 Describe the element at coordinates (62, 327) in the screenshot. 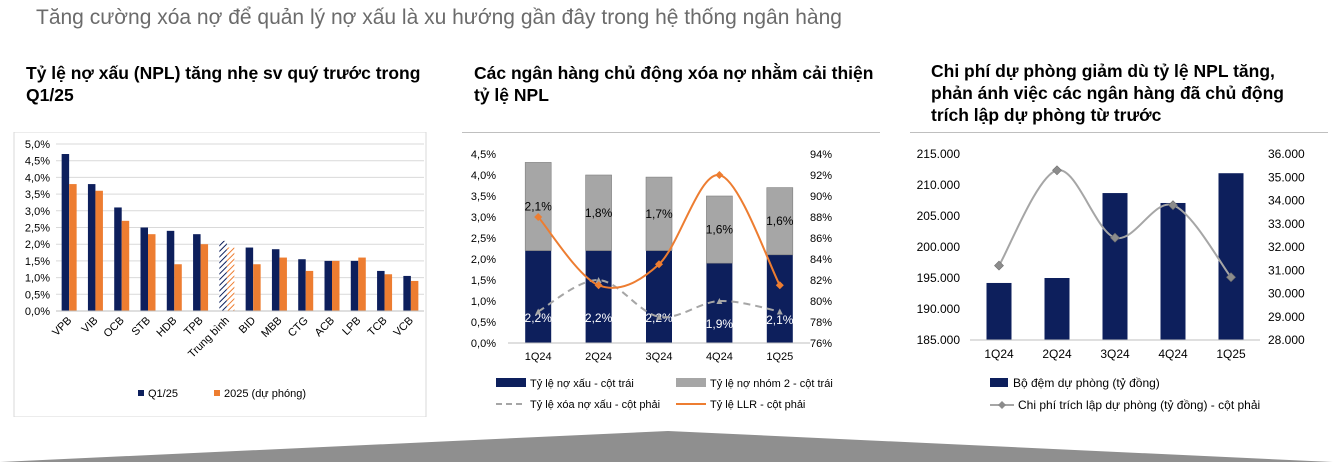

I see `x-tick-label: VPB` at that location.